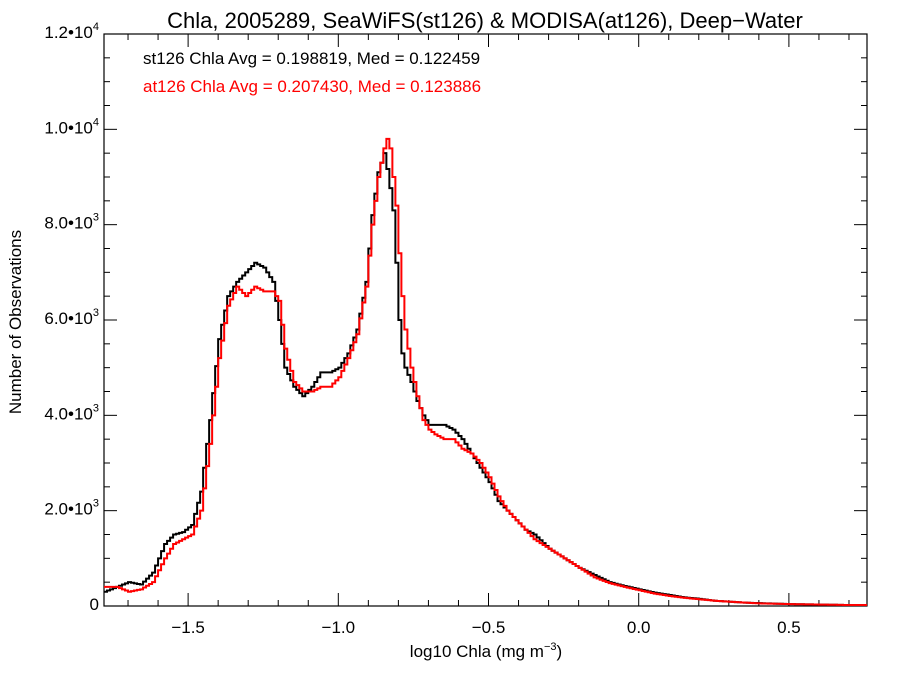 The height and width of the screenshot is (675, 900). Describe the element at coordinates (188, 627) in the screenshot. I see `x-tick-label: −1.5` at that location.